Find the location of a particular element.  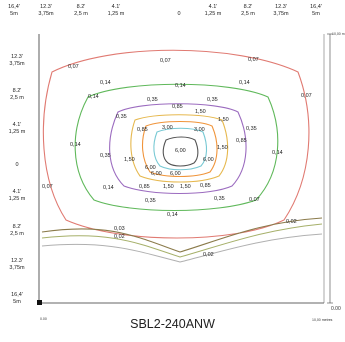

scale-bottom-right-label: 10,00 metres is located at coordinates (322, 320).